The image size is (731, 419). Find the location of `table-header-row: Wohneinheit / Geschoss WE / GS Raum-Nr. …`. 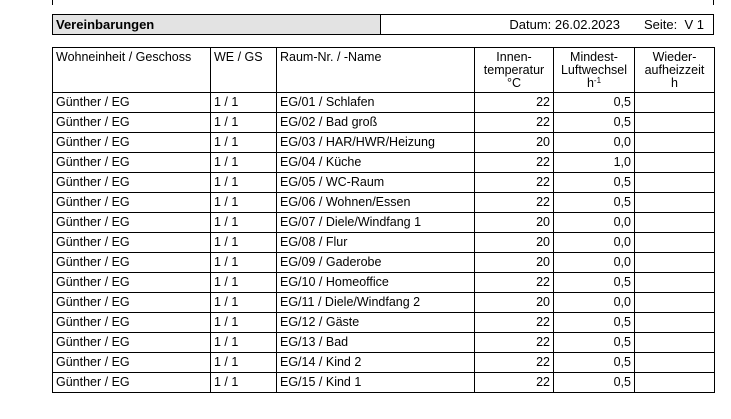

table-header-row: Wohneinheit / Geschoss WE / GS Raum-Nr. … is located at coordinates (383, 70).